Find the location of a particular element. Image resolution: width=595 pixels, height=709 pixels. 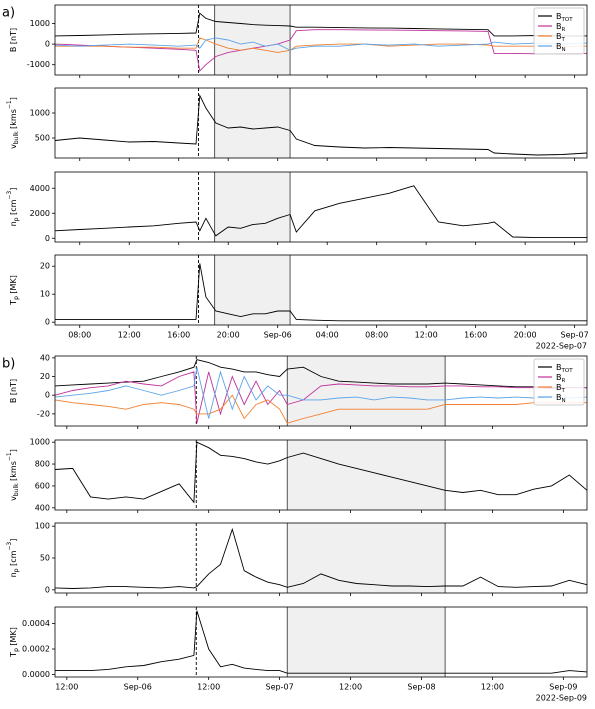

date-label: 2022-Sep-07 is located at coordinates (561, 346).